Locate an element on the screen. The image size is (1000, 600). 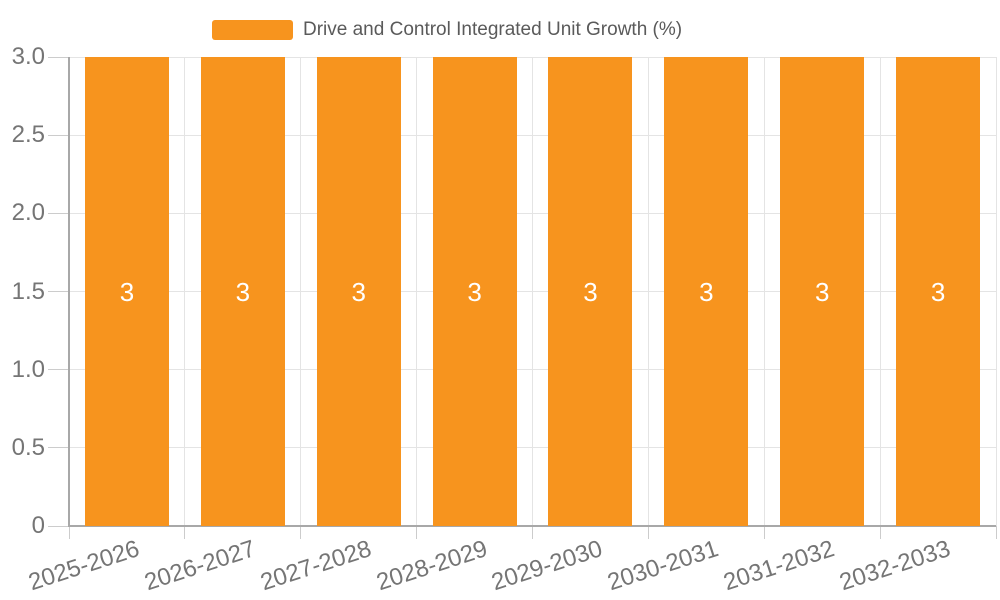
y-tick-label: 2.0 is located at coordinates (28, 213).